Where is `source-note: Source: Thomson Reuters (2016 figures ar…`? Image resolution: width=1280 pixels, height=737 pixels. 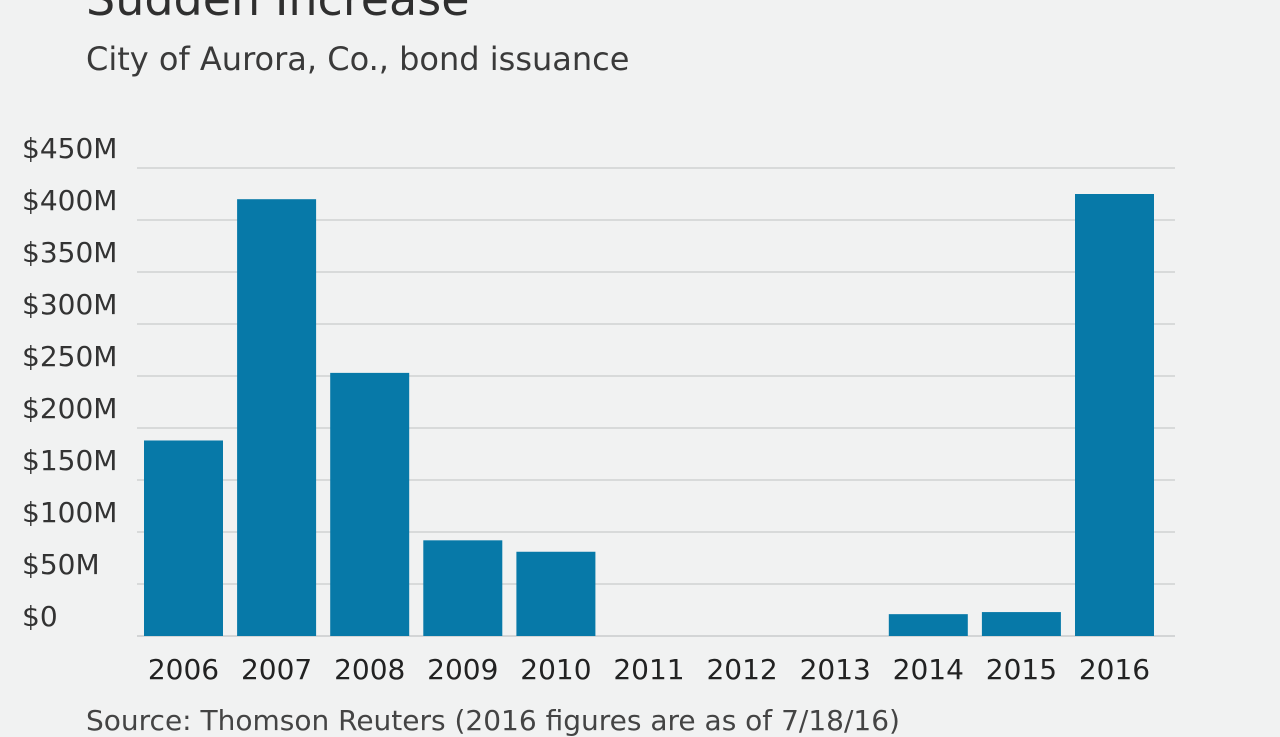
source-note: Source: Thomson Reuters (2016 figures ar… is located at coordinates (493, 720).